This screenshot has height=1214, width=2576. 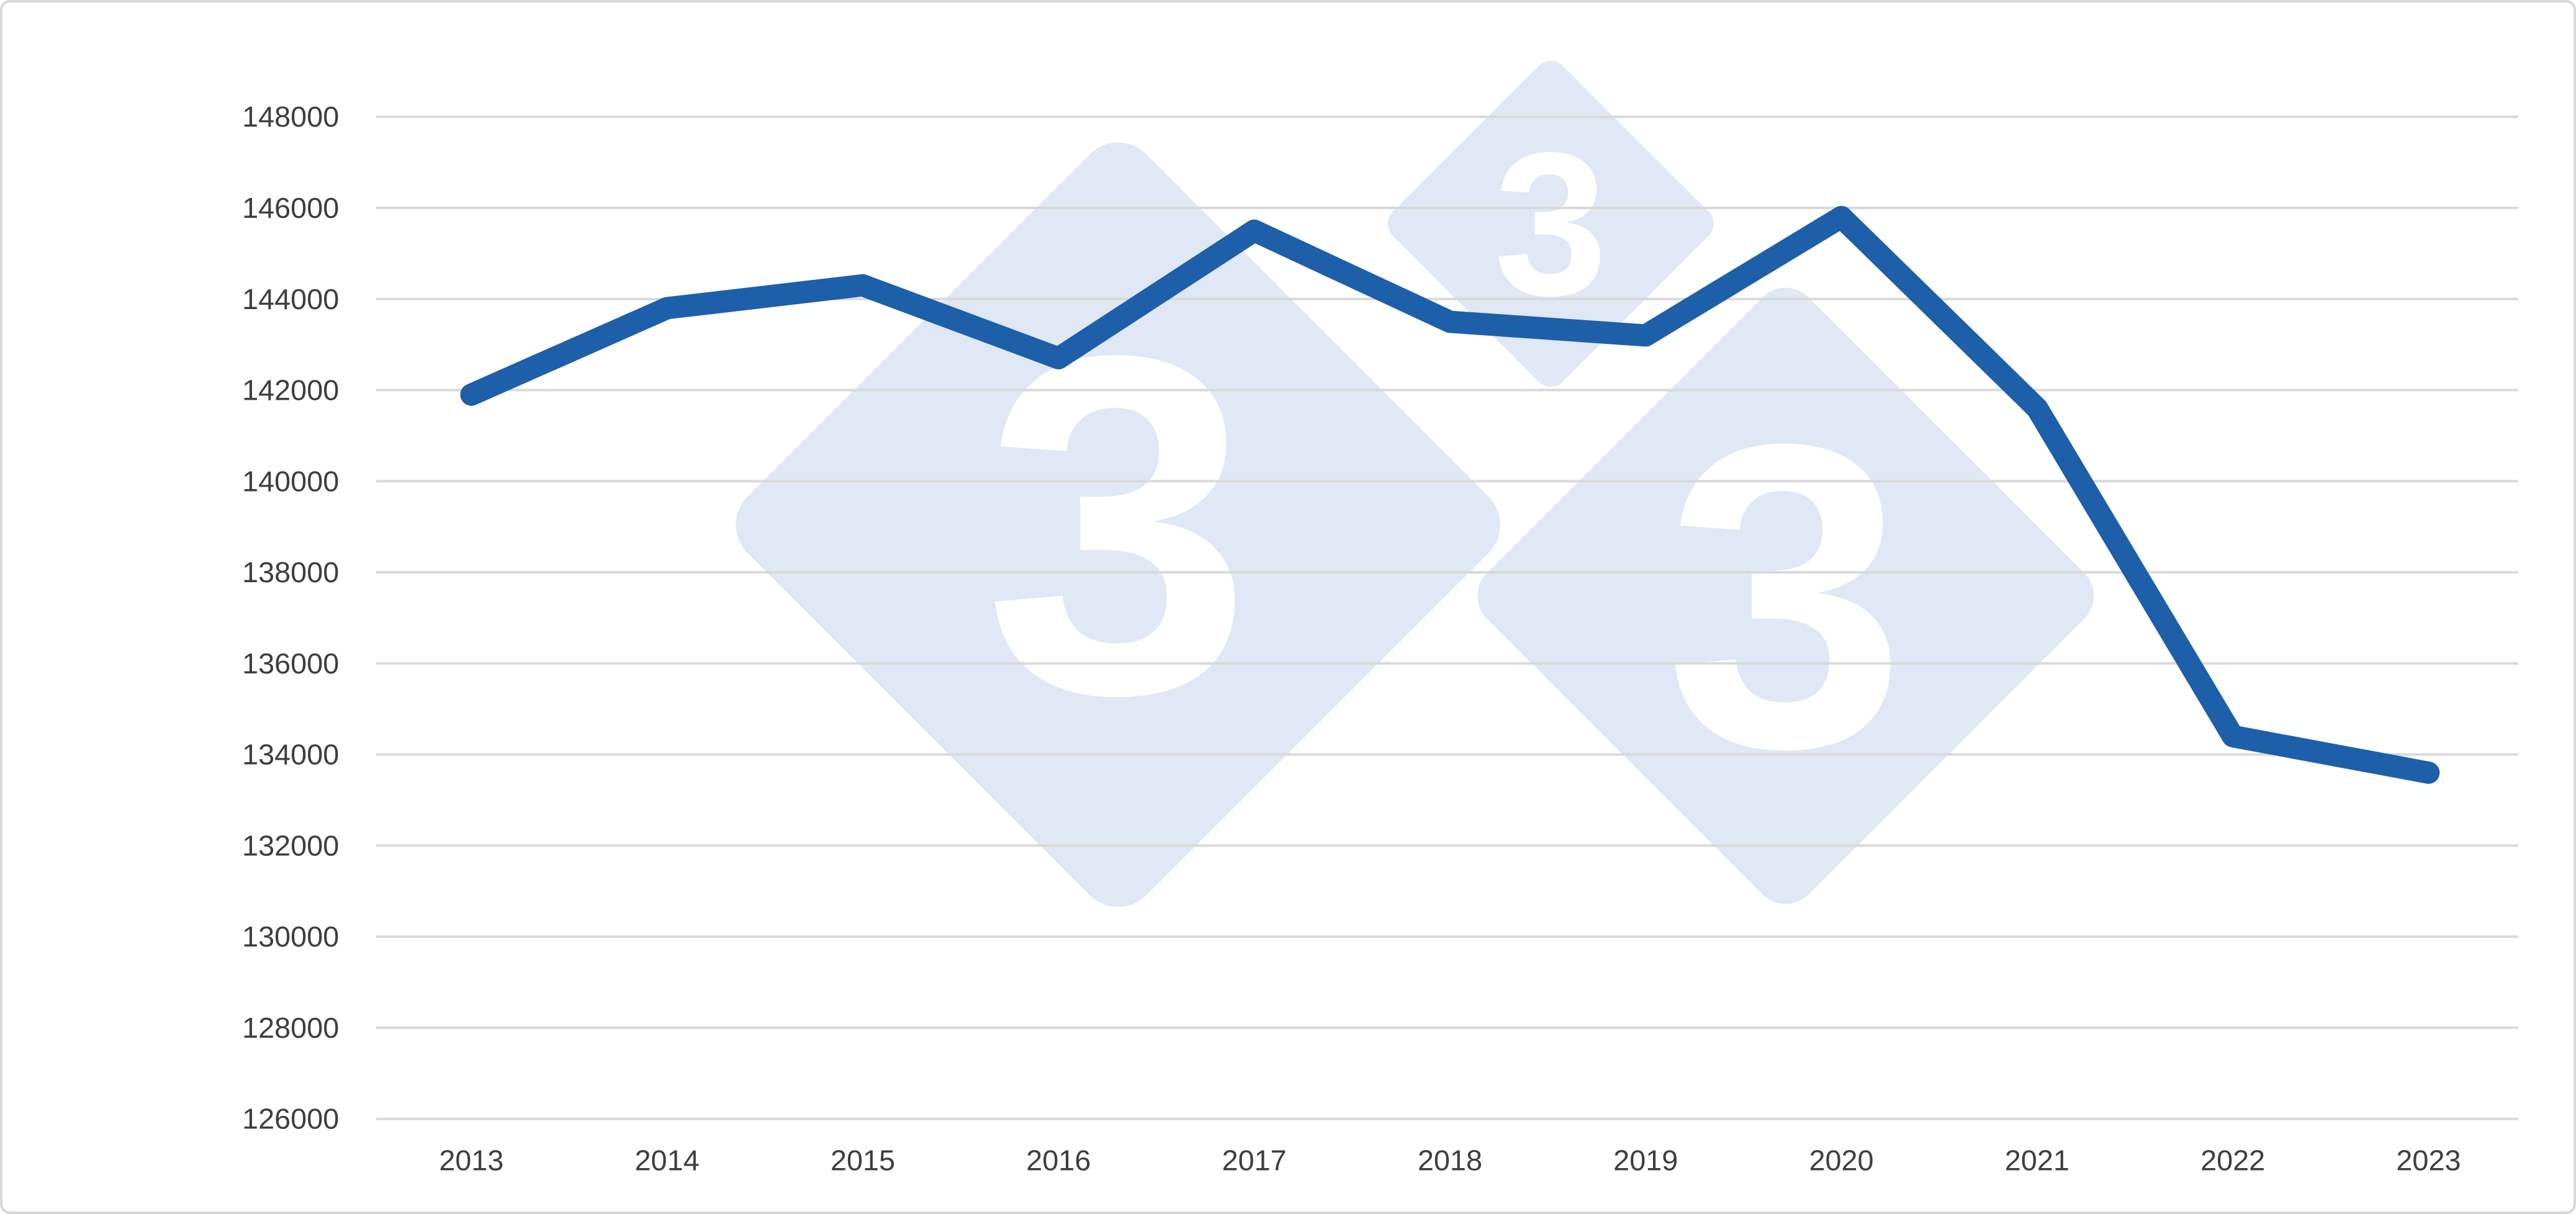 I want to click on y-tick-label-130000: 130000, so click(x=290, y=937).